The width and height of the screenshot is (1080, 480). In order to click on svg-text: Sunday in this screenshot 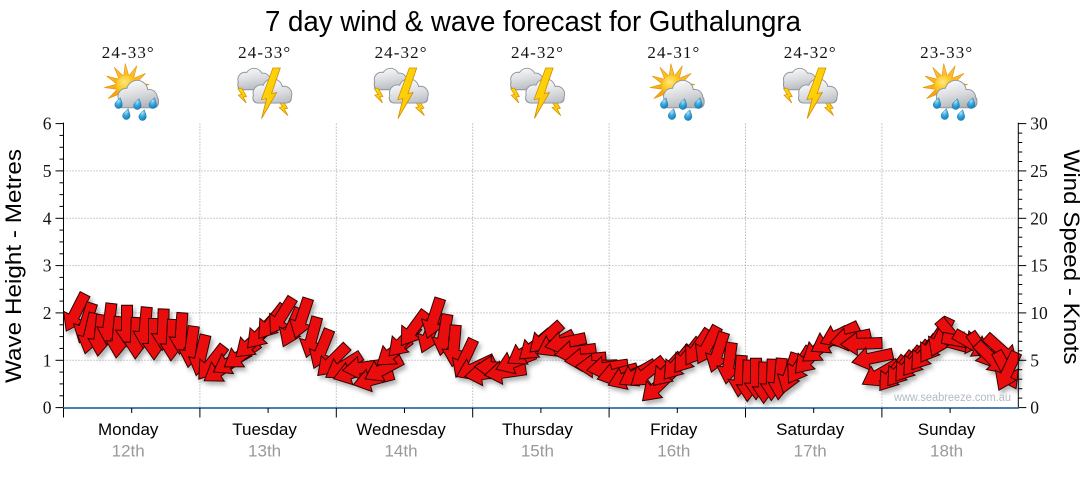, I will do `click(947, 429)`.